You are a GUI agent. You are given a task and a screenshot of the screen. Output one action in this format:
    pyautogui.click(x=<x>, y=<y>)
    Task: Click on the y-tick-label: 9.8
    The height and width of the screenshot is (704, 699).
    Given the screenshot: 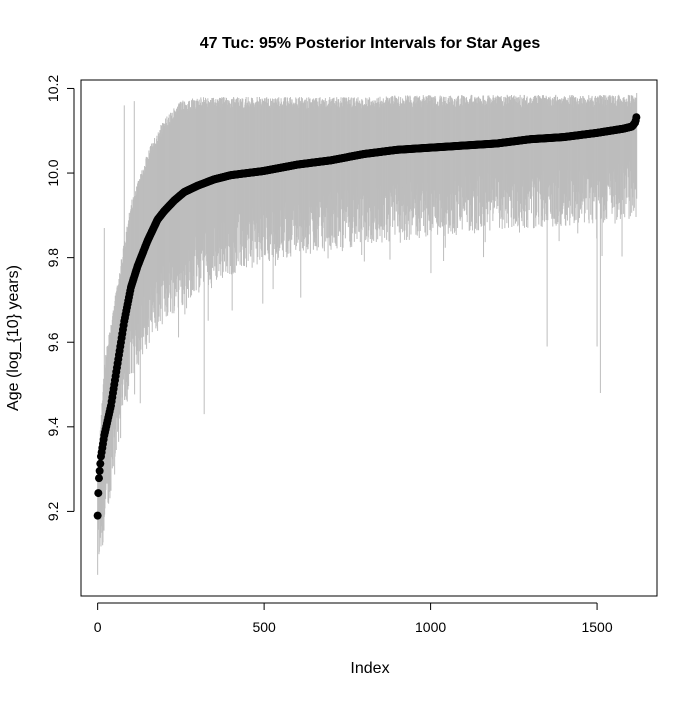 What is the action you would take?
    pyautogui.click(x=53, y=258)
    